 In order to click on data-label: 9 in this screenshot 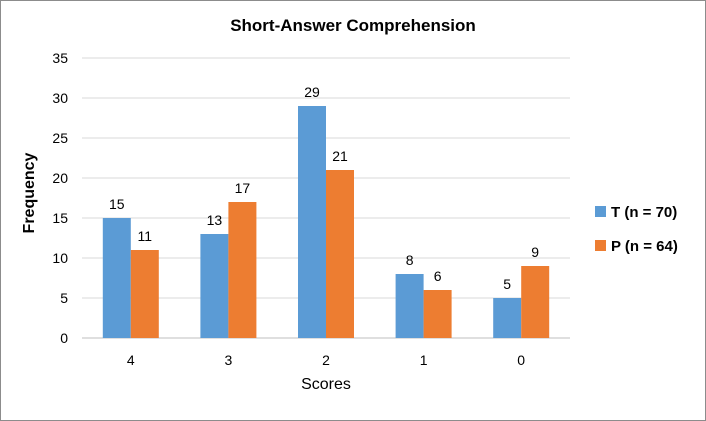, I will do `click(535, 252)`.